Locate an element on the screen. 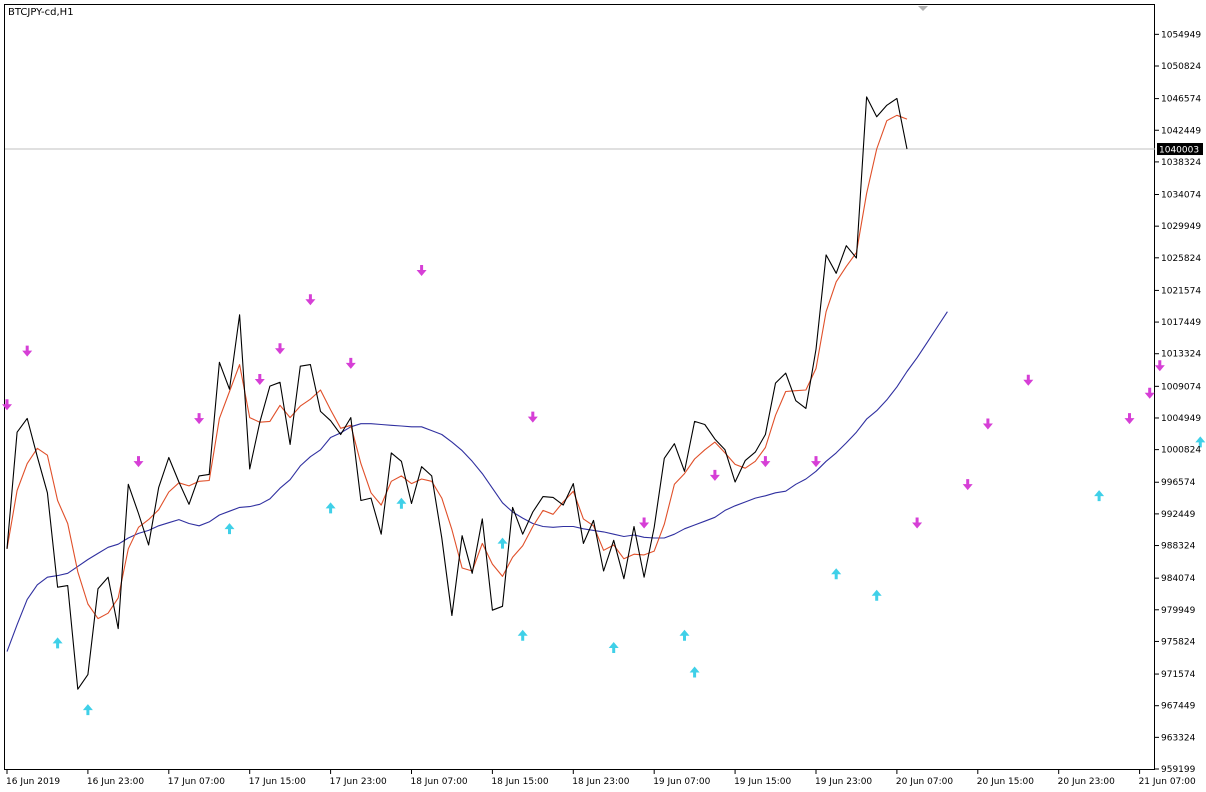 The image size is (1206, 792). y-tick-label: 959199 is located at coordinates (1178, 770).